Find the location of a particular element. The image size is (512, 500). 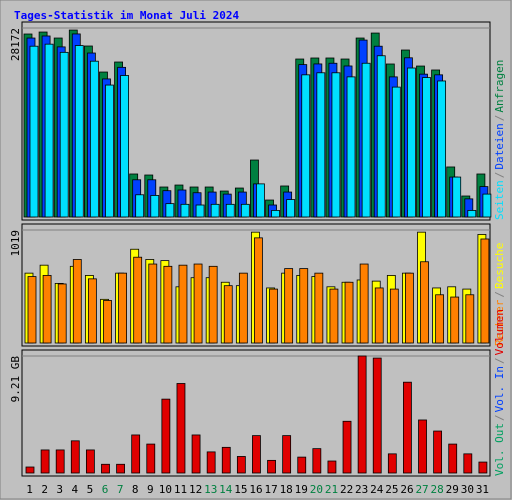

x-tick-label: 19 is located at coordinates (301, 489).